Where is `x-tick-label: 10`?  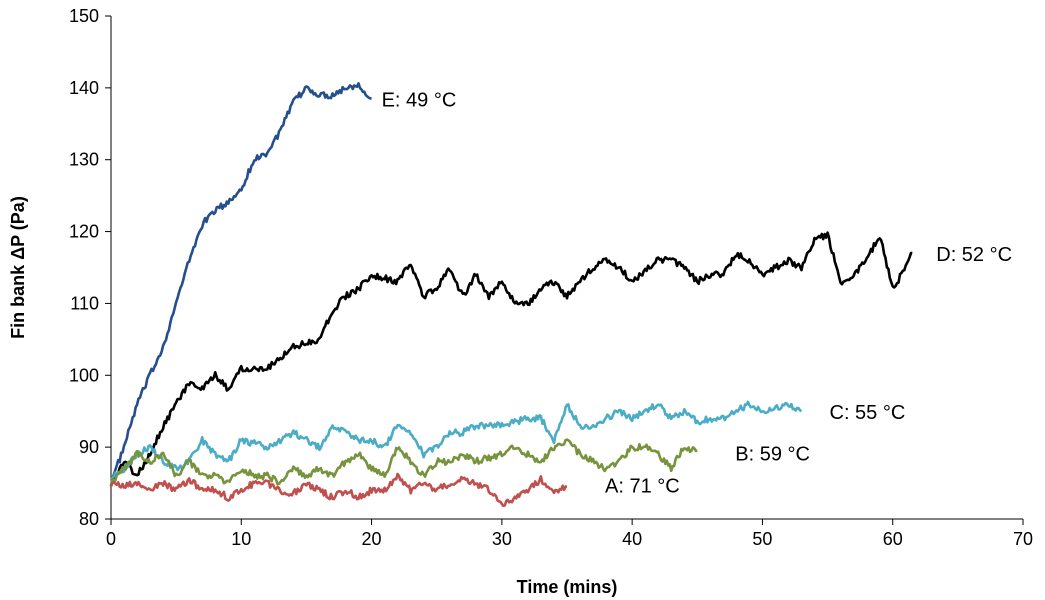 x-tick-label: 10 is located at coordinates (241, 539).